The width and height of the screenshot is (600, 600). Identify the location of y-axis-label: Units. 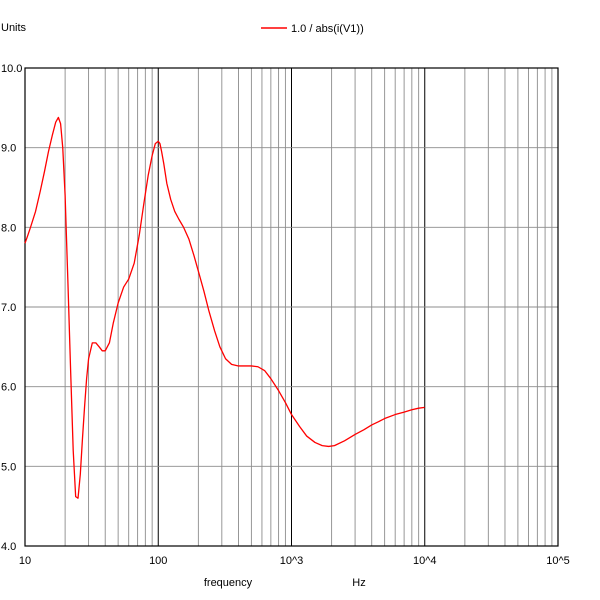
(14, 28).